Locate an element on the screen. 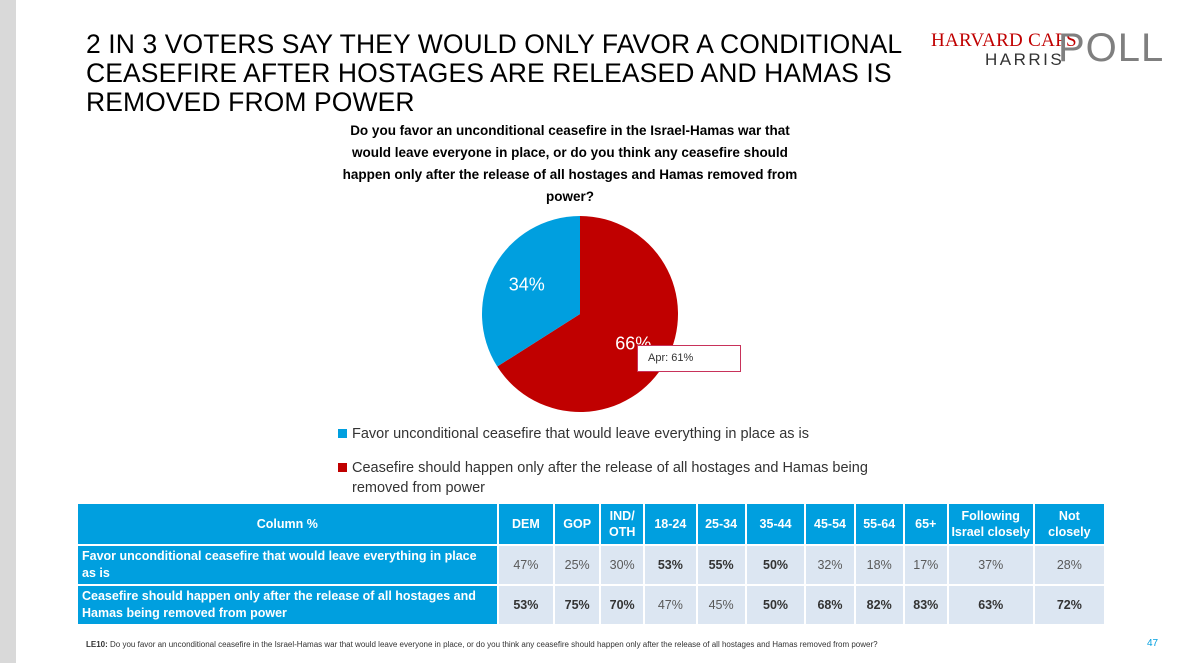  logo-harvard-caps: HARVARD CAPS is located at coordinates (1004, 40).